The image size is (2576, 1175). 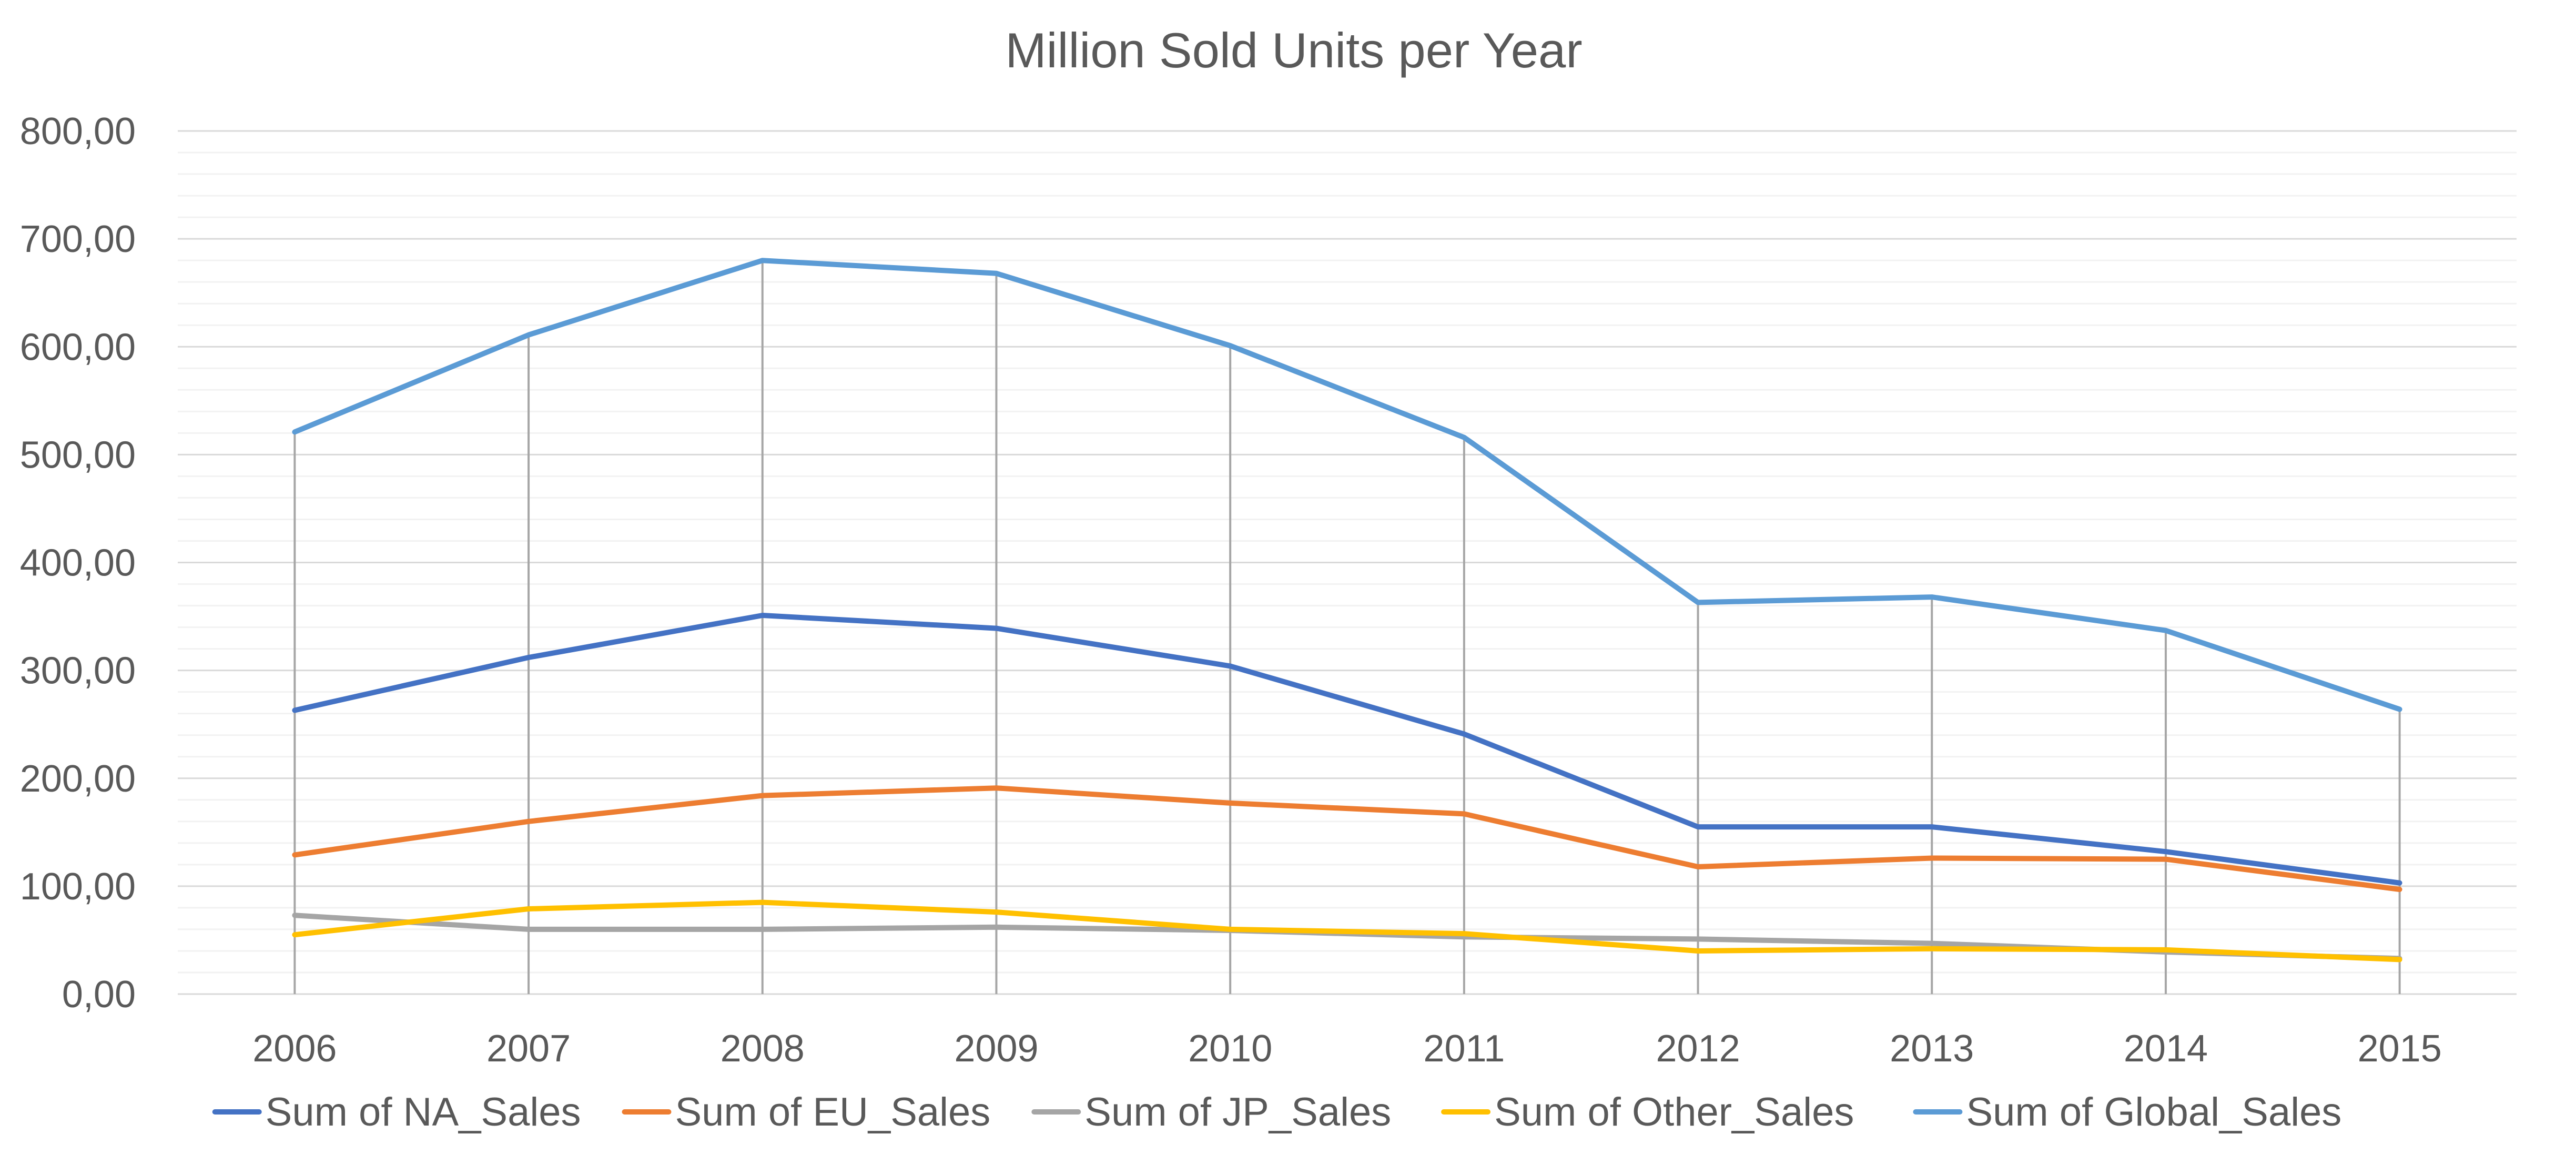 I want to click on legend-item: Sum of NA_Sales, so click(x=397, y=1112).